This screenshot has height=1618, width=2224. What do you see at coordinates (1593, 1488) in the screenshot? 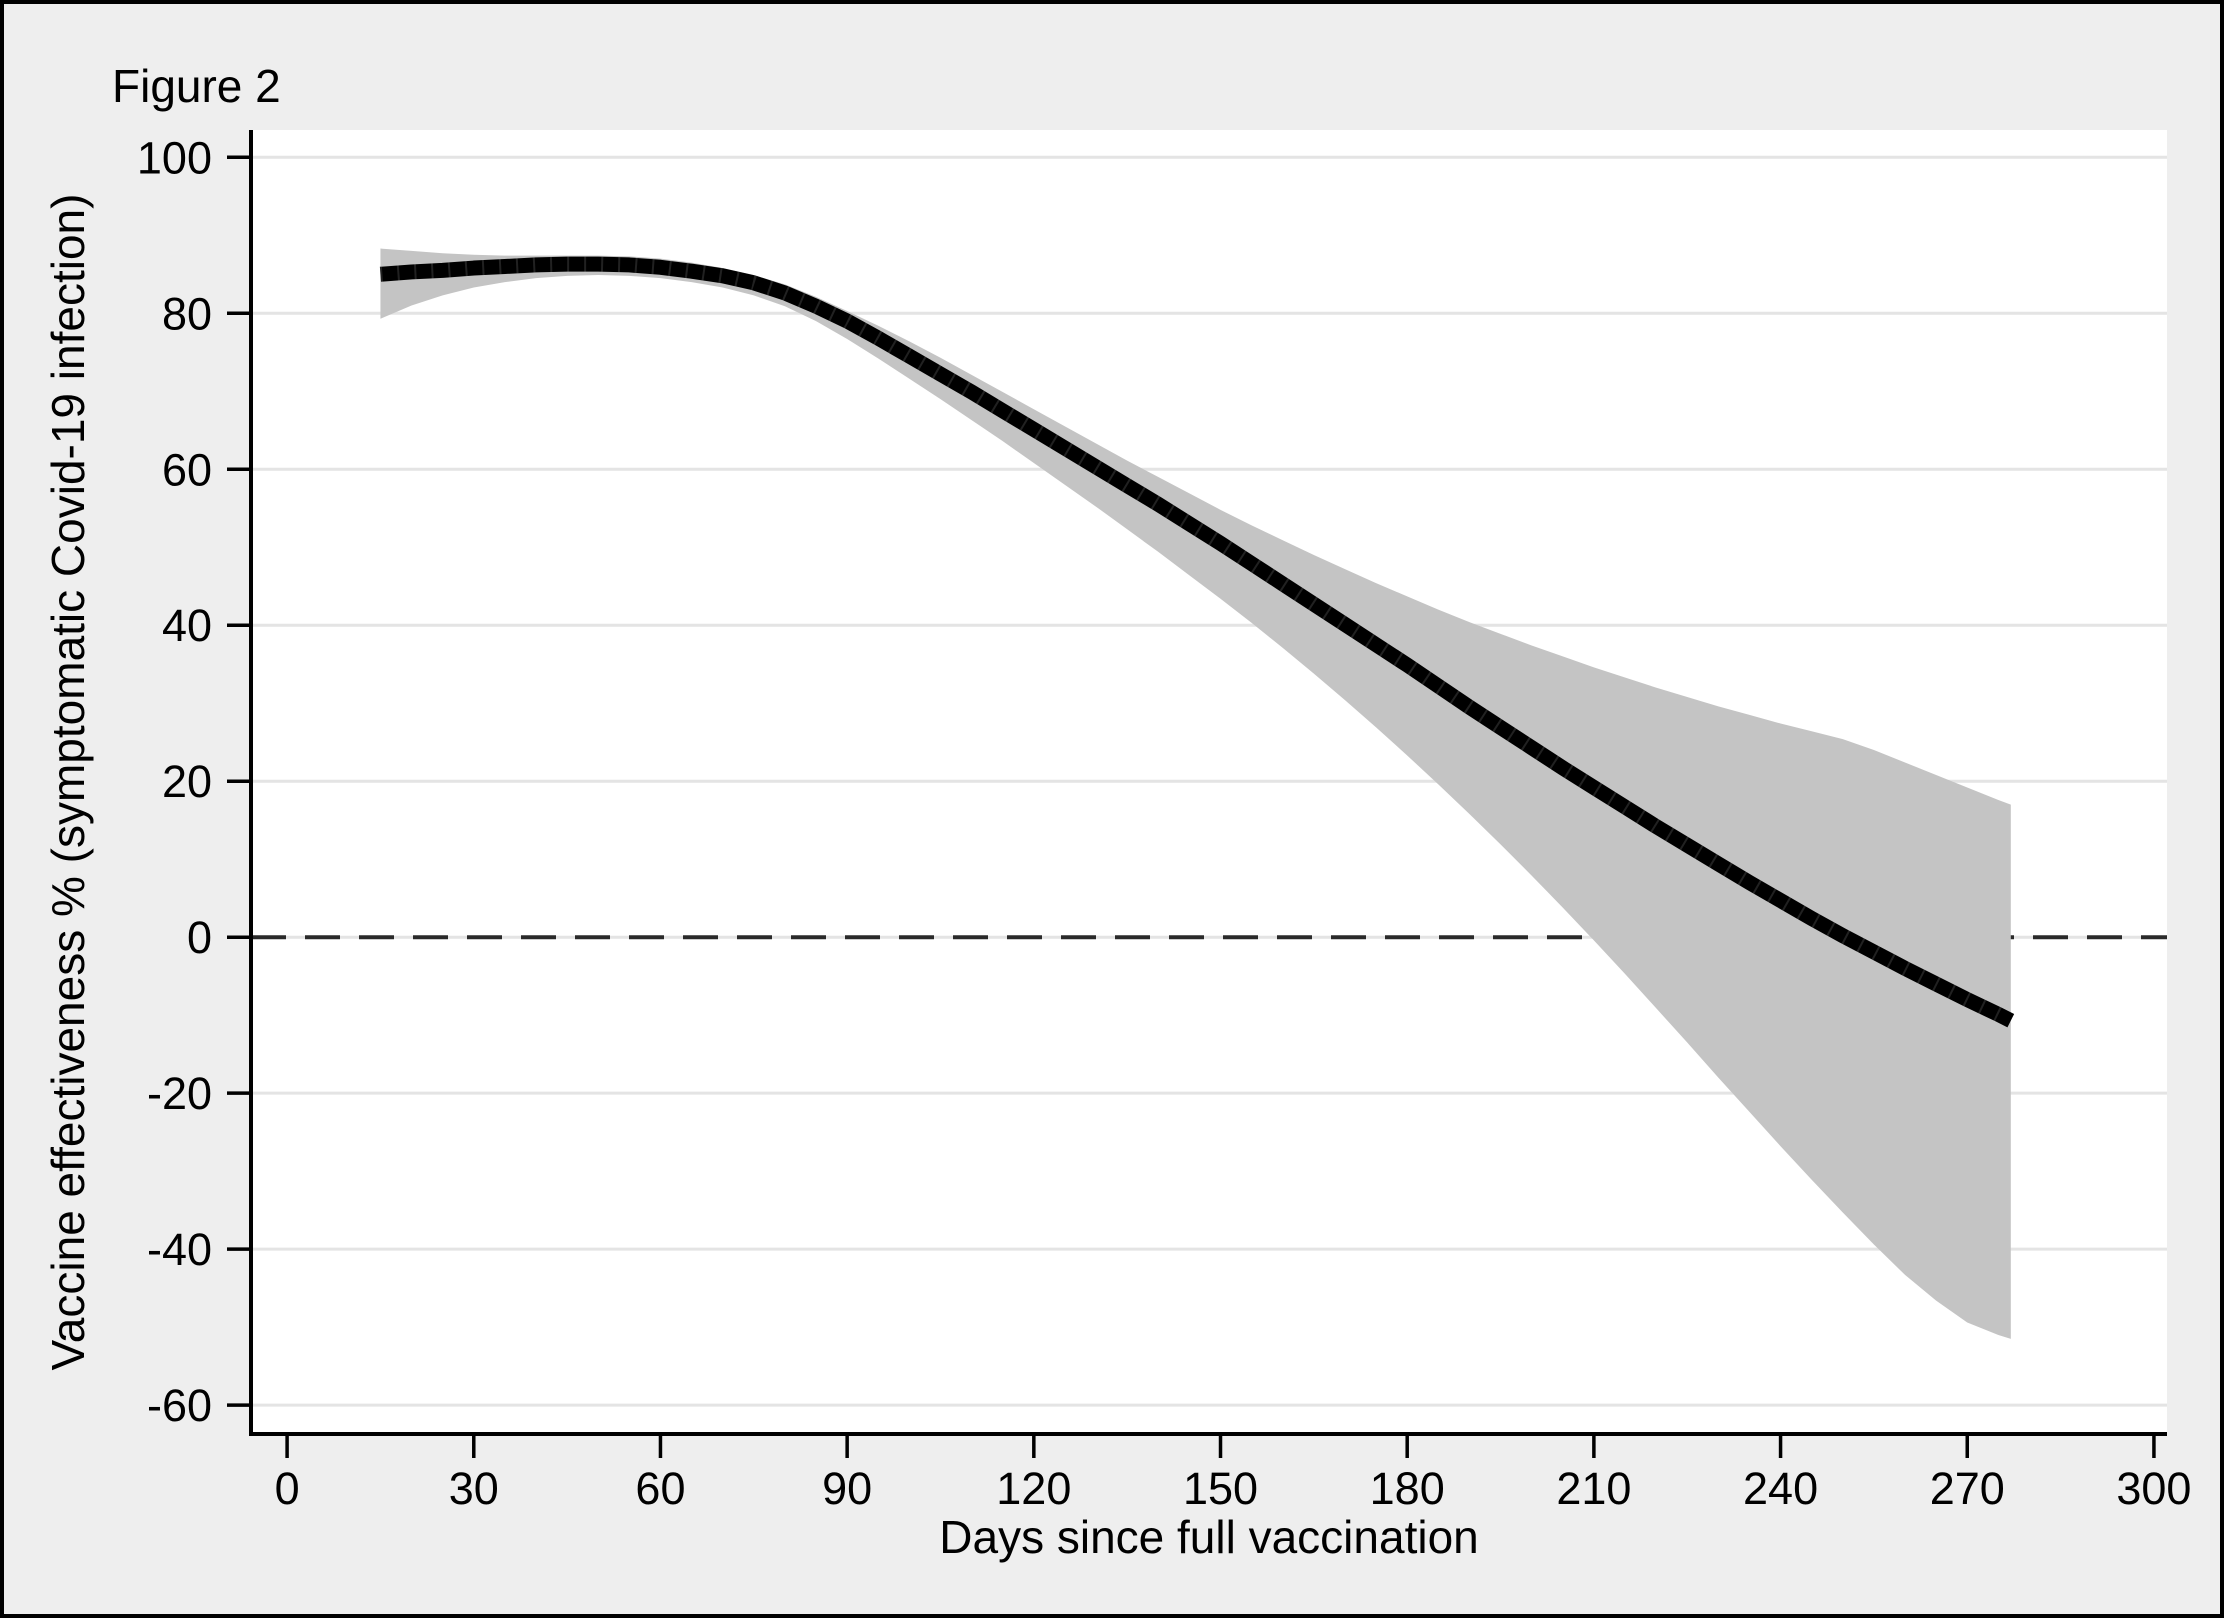
I see `x-tick-label-210: 210` at bounding box center [1593, 1488].